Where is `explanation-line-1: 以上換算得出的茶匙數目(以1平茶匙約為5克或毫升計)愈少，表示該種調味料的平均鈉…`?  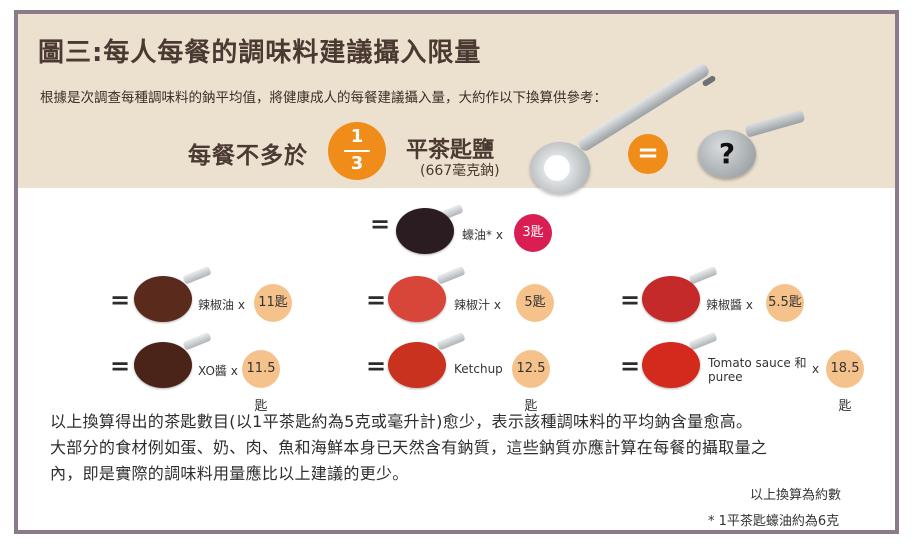
explanation-line-1: 以上換算得出的茶匙數目(以1平茶匙約為5克或毫升計)愈少，表示該種調味料的平均鈉… is located at coordinates (401, 421).